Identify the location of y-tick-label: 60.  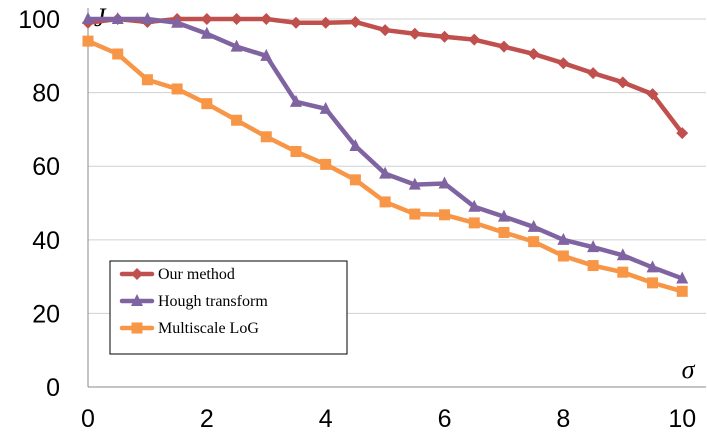
(46, 167).